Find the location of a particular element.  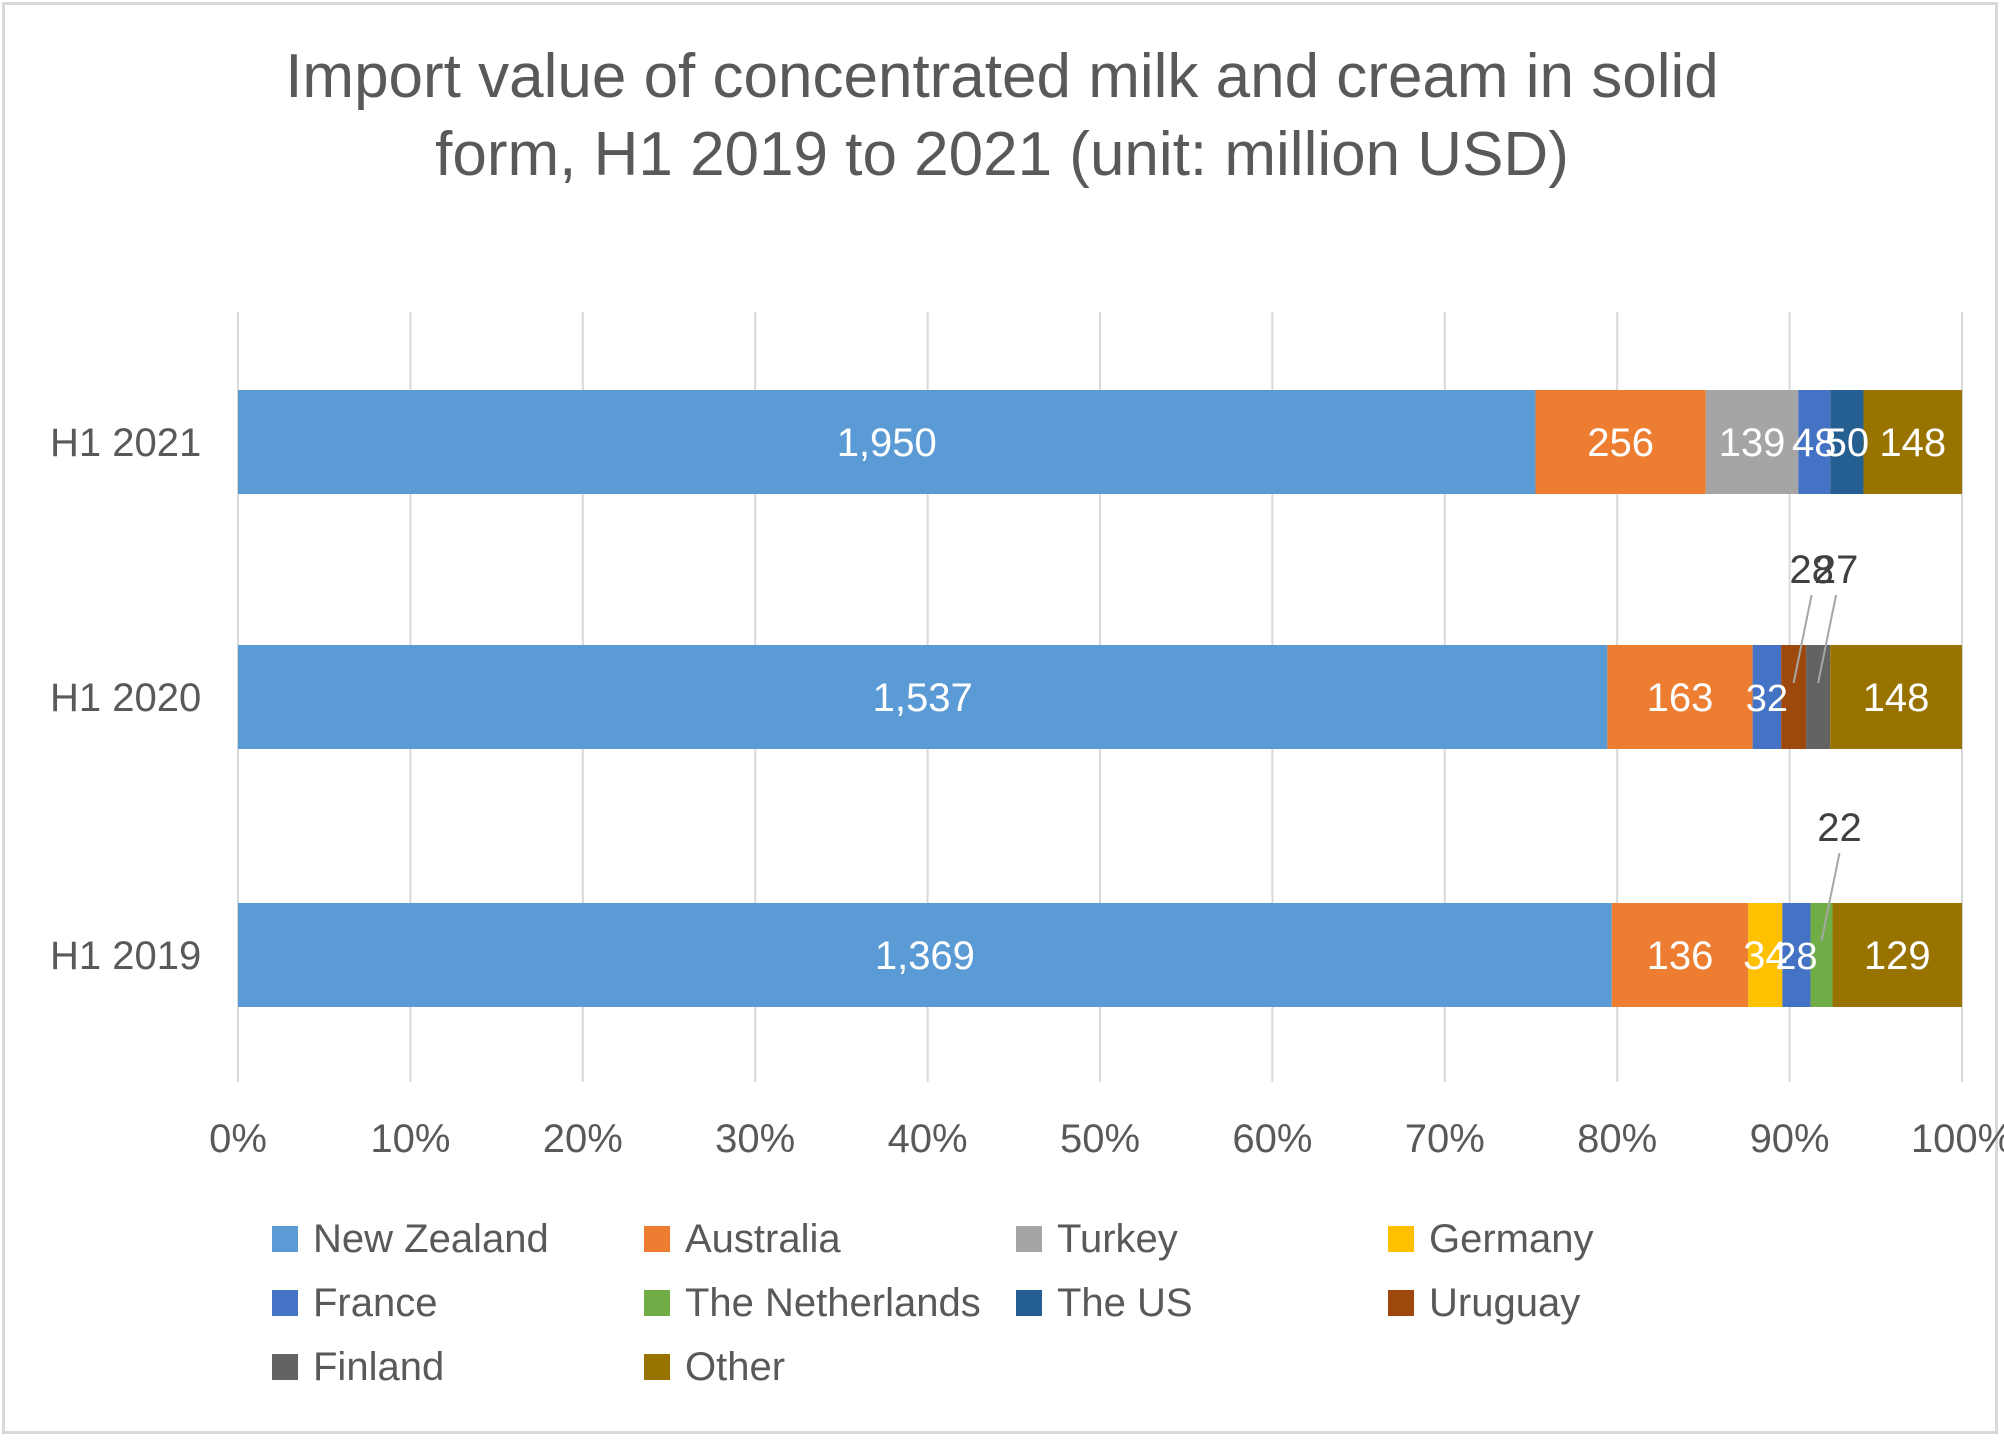

data-label: 139 is located at coordinates (1752, 443).